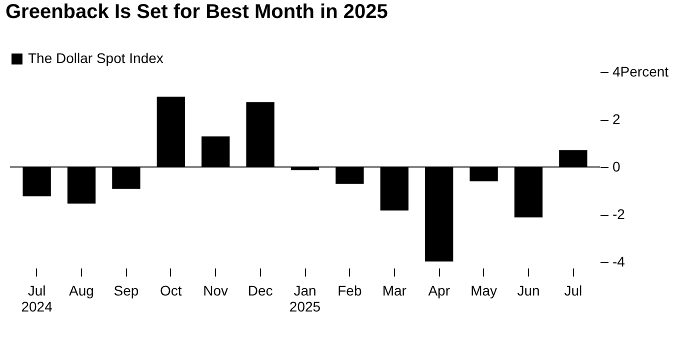 Image resolution: width=674 pixels, height=345 pixels. What do you see at coordinates (350, 290) in the screenshot?
I see `x-tick-label: Feb` at bounding box center [350, 290].